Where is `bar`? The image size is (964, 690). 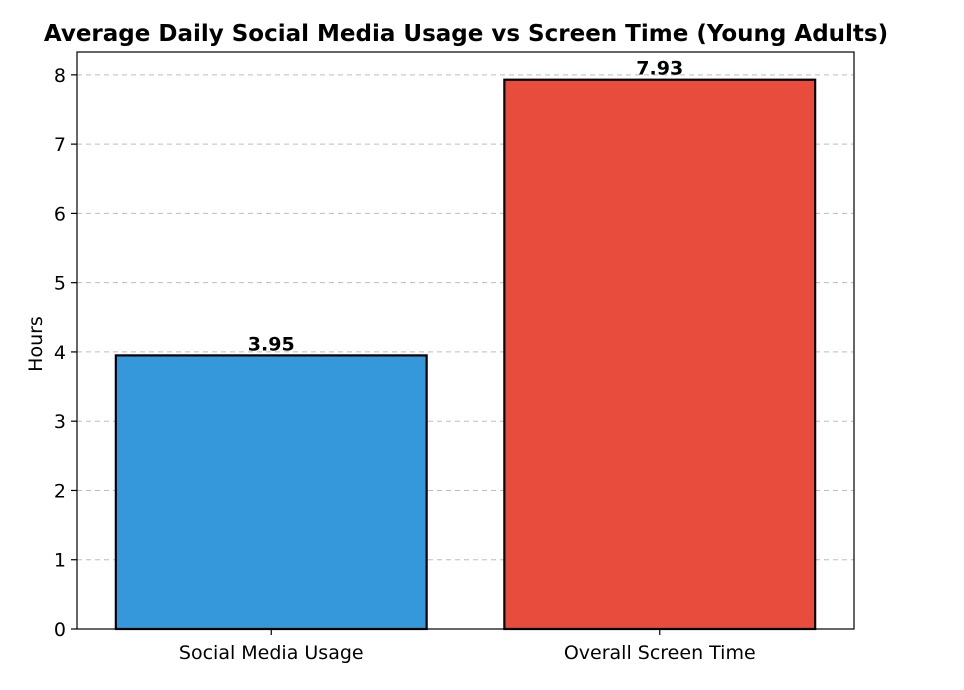 bar is located at coordinates (271, 492).